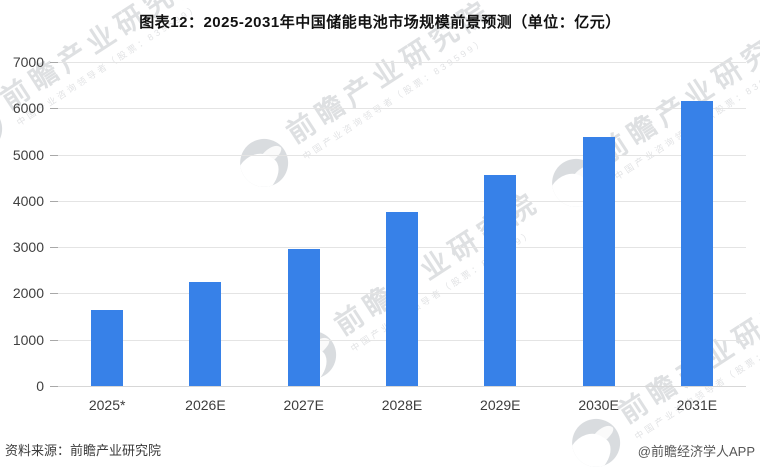  What do you see at coordinates (500, 280) in the screenshot?
I see `bar-2029E` at bounding box center [500, 280].